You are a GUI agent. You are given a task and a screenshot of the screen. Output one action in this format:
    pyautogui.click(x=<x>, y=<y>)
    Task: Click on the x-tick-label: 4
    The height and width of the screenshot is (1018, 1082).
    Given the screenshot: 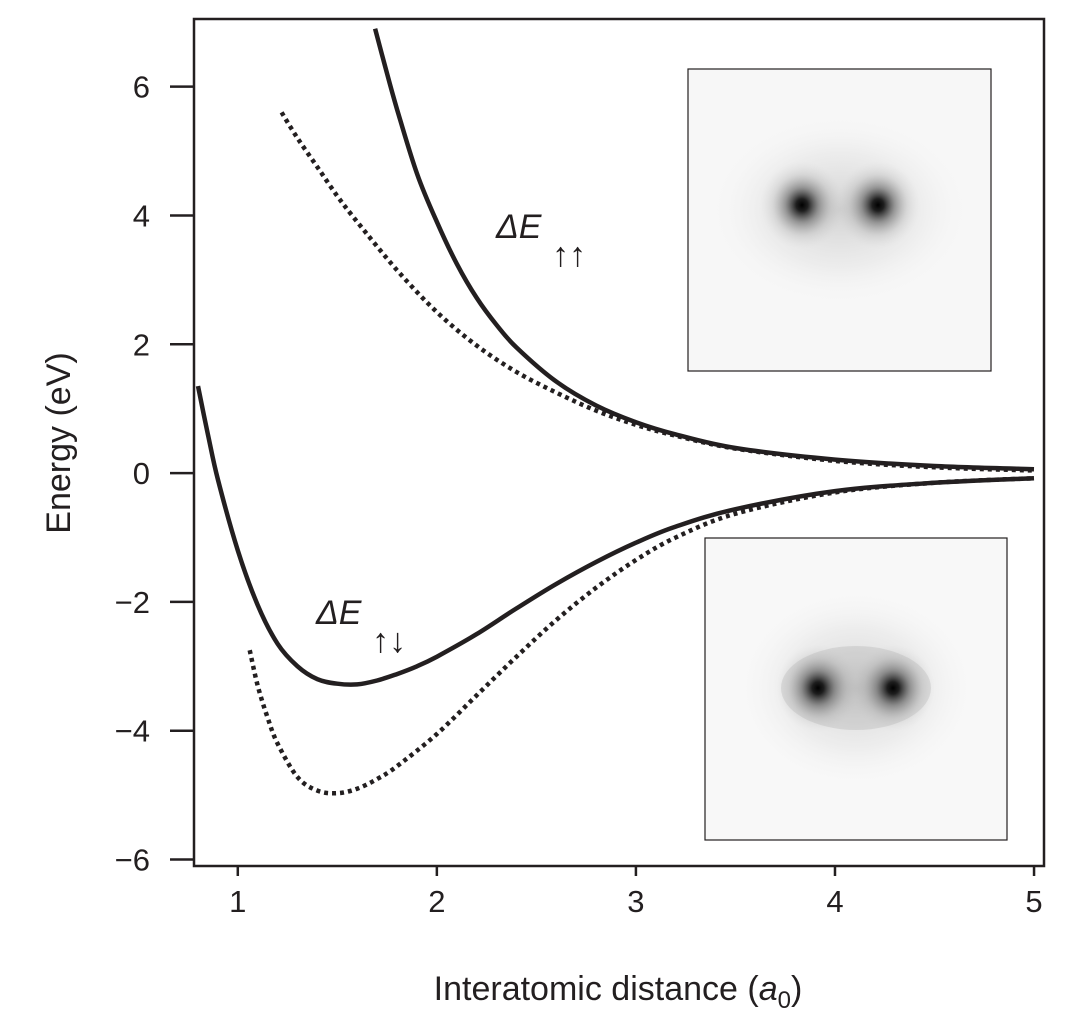 What is the action you would take?
    pyautogui.click(x=834, y=901)
    